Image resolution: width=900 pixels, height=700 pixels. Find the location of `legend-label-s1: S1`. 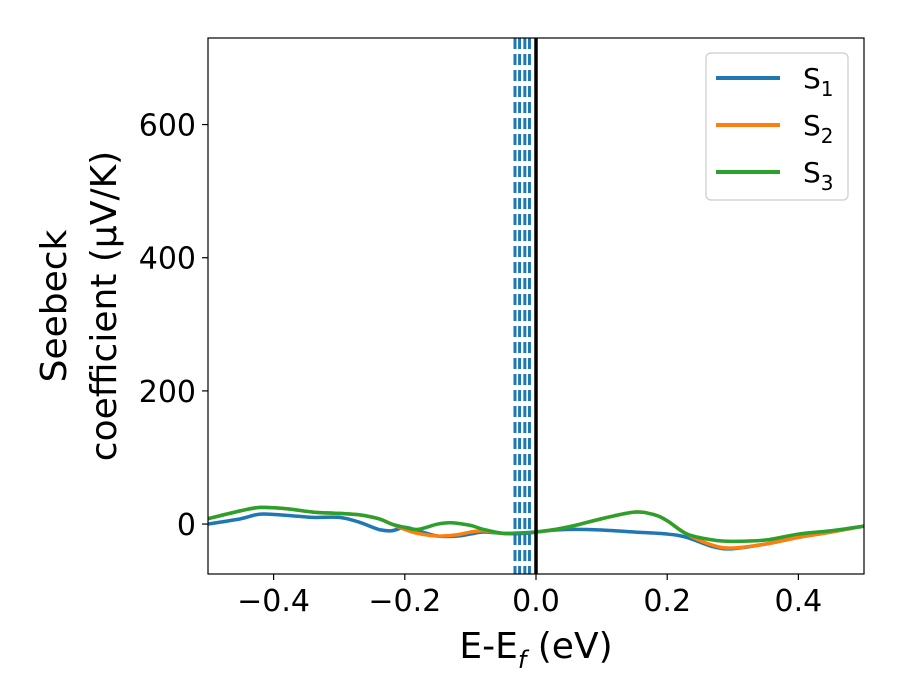

legend-label-s1: S1 is located at coordinates (818, 81).